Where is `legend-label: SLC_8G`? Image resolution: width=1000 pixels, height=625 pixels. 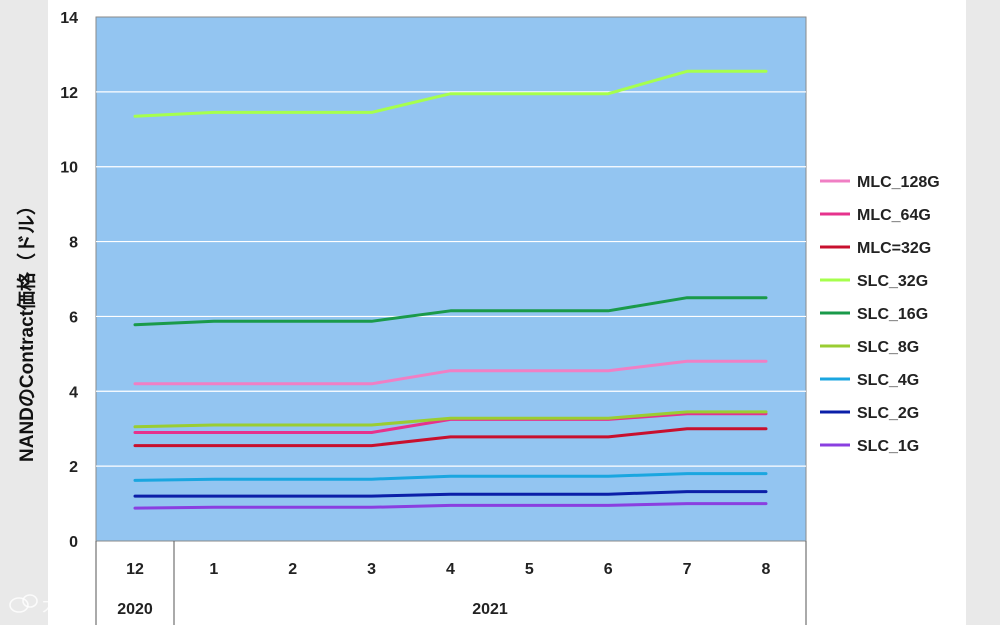
legend-label: SLC_8G is located at coordinates (888, 347).